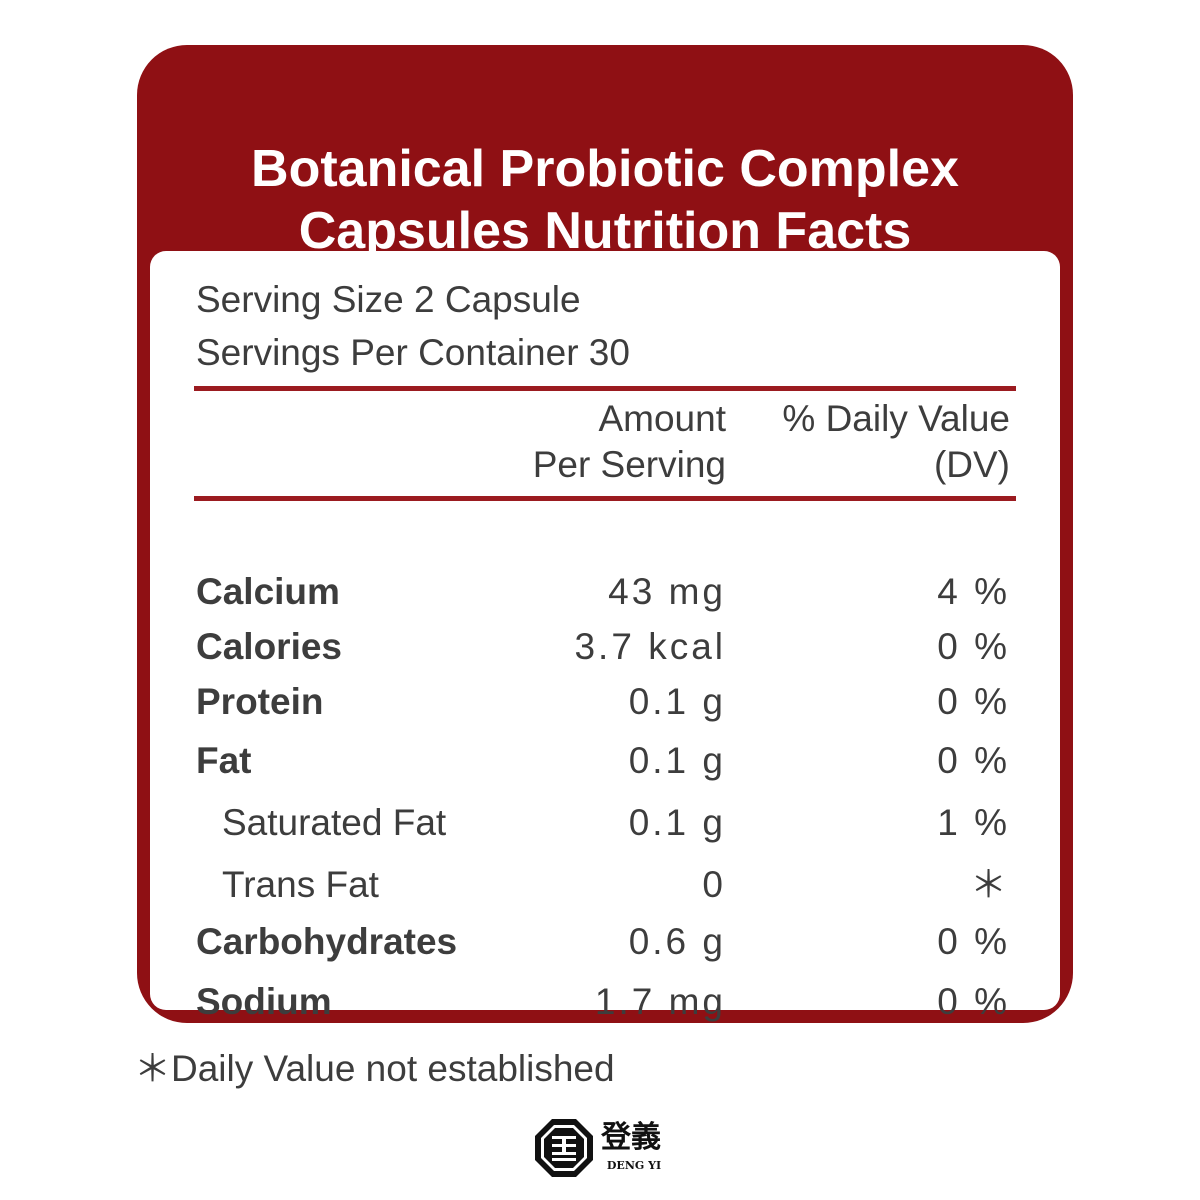 This screenshot has height=1200, width=1200. What do you see at coordinates (413, 352) in the screenshot?
I see `servings-per-container: Servings Per Container 30` at bounding box center [413, 352].